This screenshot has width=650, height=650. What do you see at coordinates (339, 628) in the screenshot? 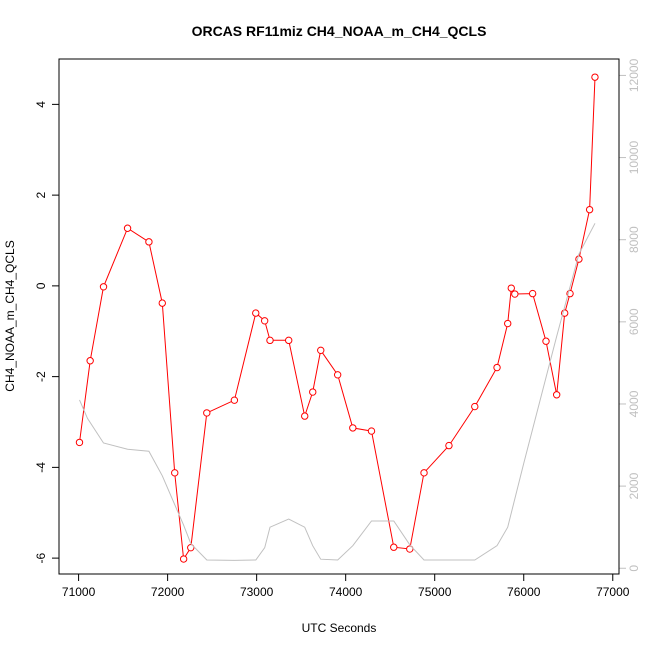
I see `x-axis-label: UTC Seconds` at bounding box center [339, 628].